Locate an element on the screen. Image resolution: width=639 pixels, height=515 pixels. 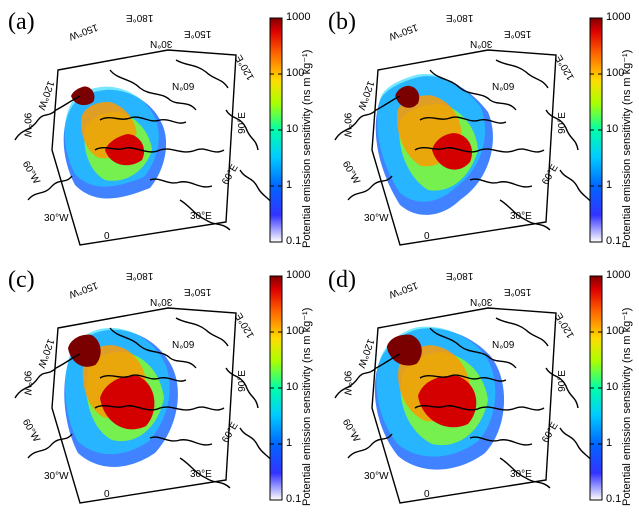
panel-label: (a) is located at coordinates (21, 22).